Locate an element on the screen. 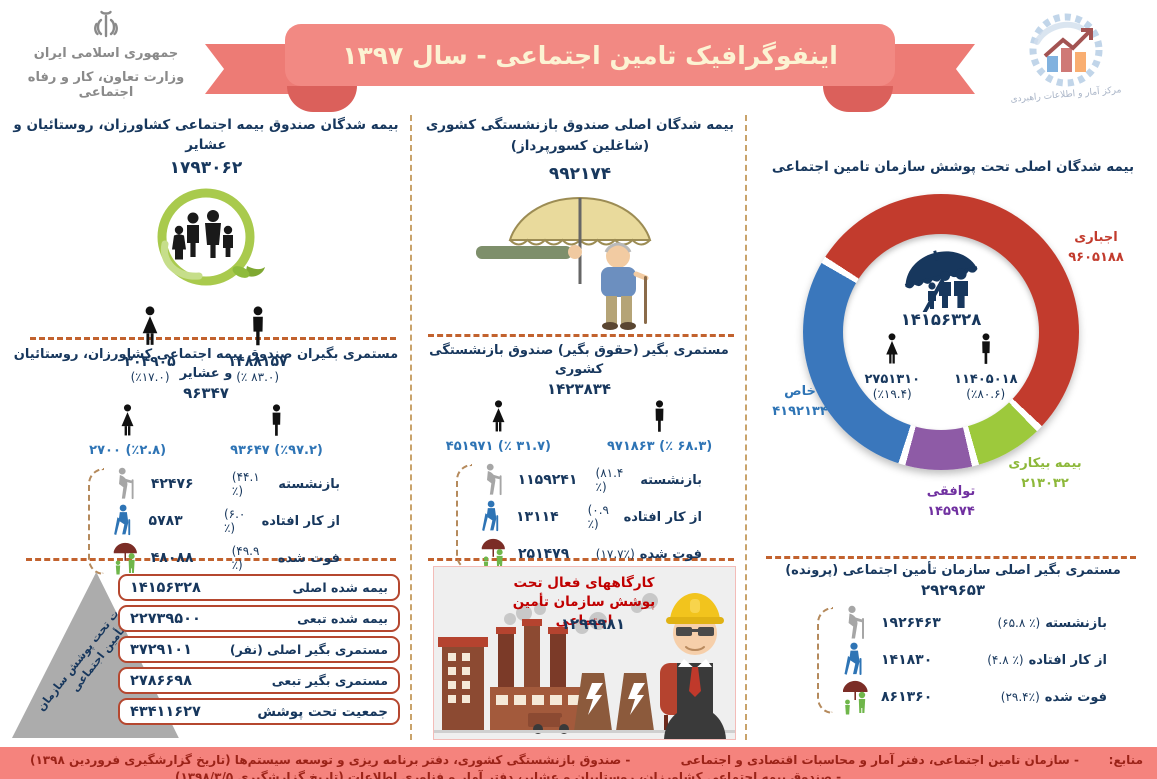  male-stat: ۹۷۱۸۶۳ (٪ ۶۸.۳) is located at coordinates (659, 427).